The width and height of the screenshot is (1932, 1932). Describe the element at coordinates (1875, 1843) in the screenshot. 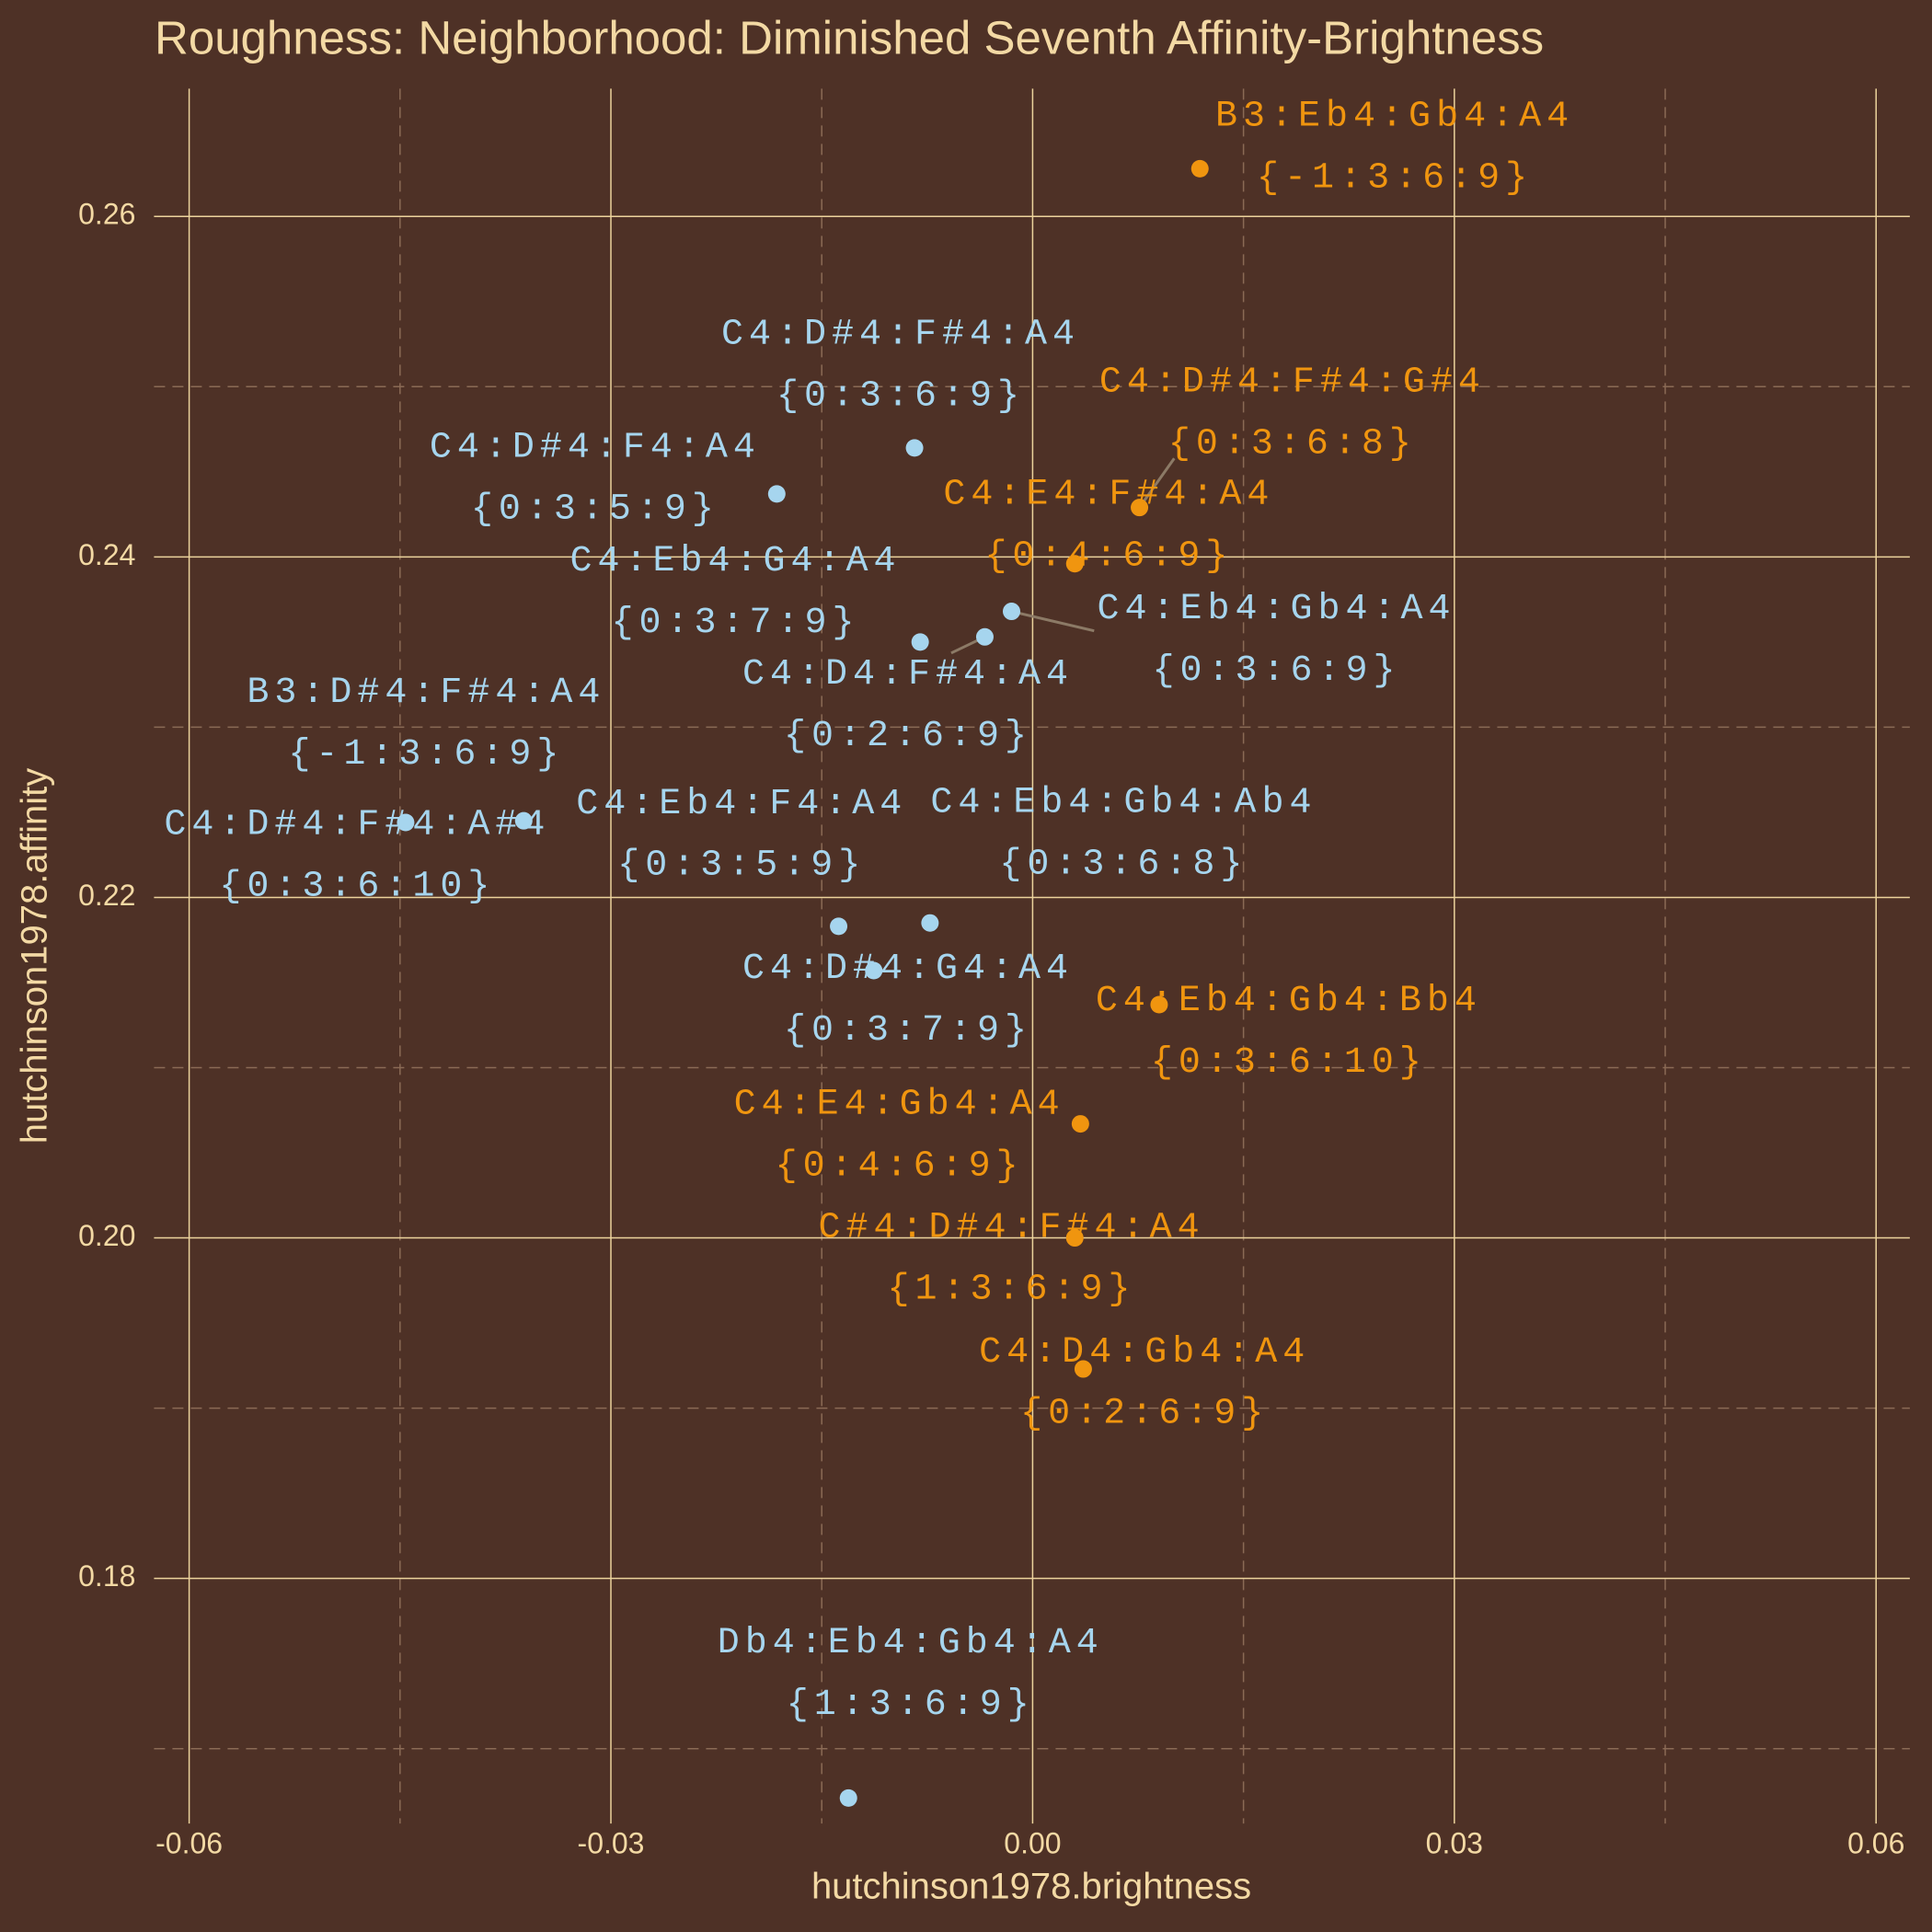

I see `x-tick-label: 0.06` at that location.